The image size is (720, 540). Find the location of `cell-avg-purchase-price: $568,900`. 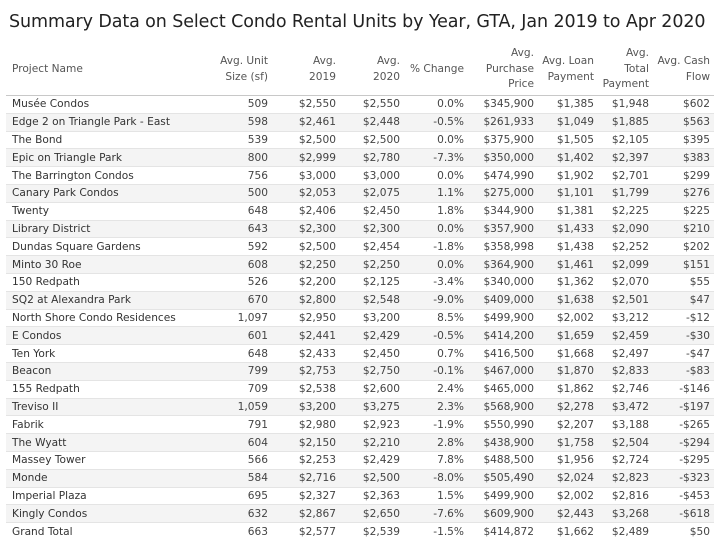

cell-avg-purchase-price: $568,900 is located at coordinates (503, 407).